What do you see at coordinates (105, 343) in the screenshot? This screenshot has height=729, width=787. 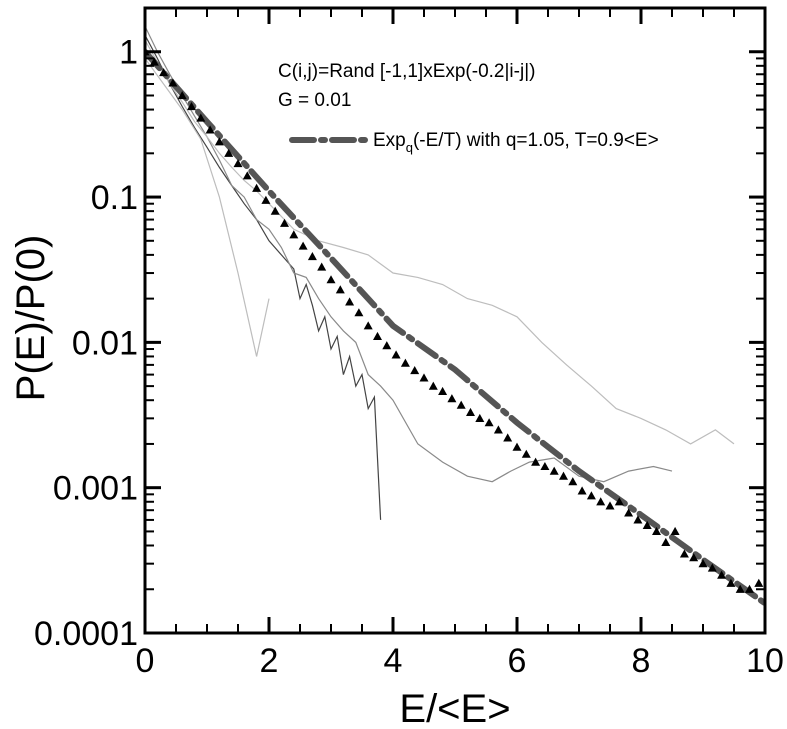 I see `y-tick-label: 0.01` at bounding box center [105, 343].